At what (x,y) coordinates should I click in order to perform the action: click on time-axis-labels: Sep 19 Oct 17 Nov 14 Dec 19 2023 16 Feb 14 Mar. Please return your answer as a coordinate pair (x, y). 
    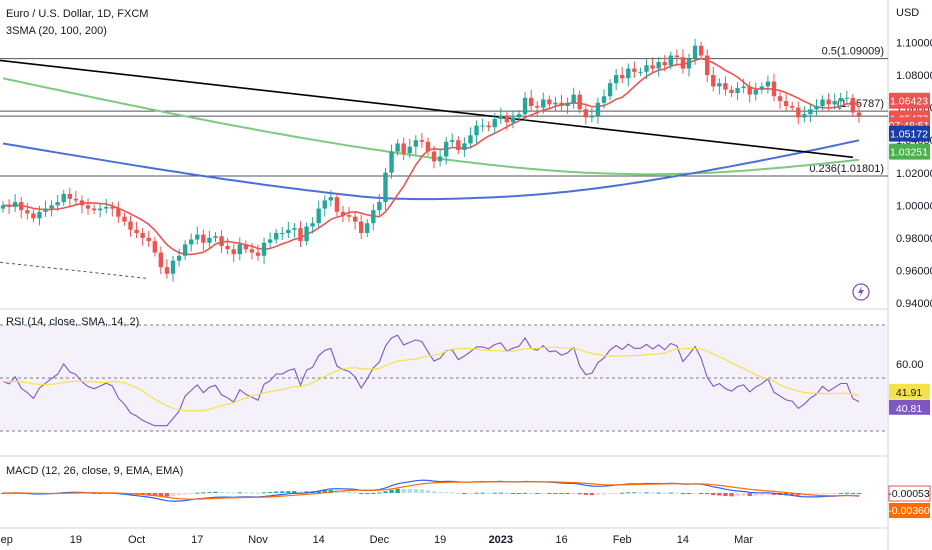
    Looking at the image, I should click on (376, 540).